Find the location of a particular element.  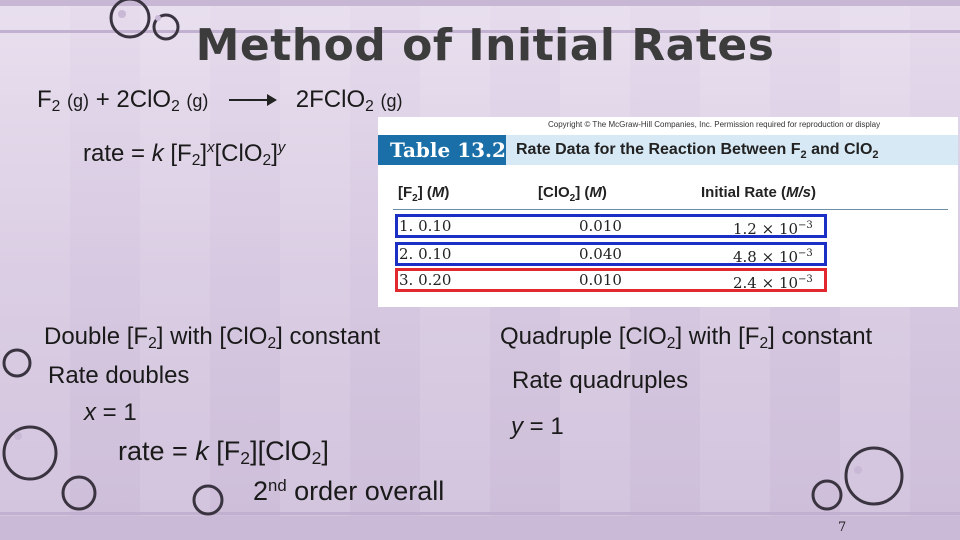

row-f2: 2. 0.10 is located at coordinates (425, 254).